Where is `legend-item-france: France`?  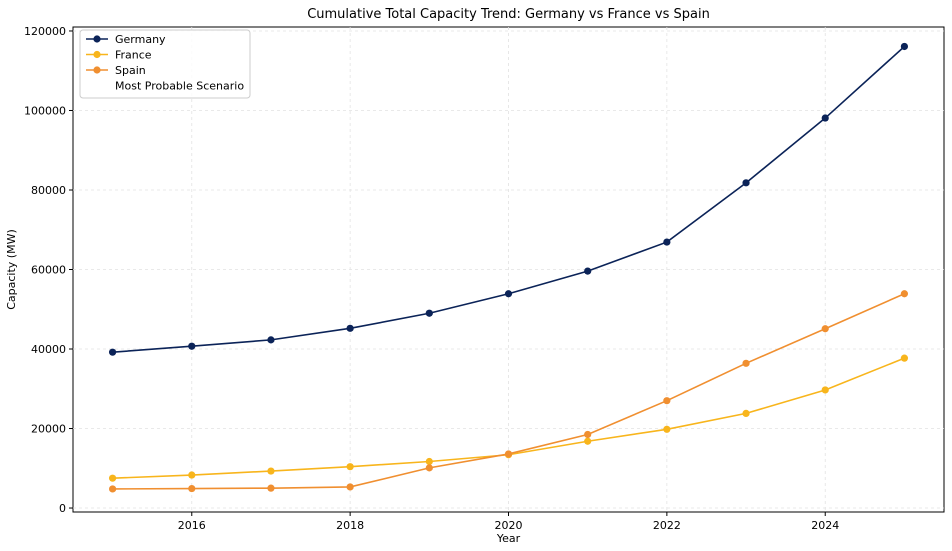 legend-item-france: France is located at coordinates (119, 55).